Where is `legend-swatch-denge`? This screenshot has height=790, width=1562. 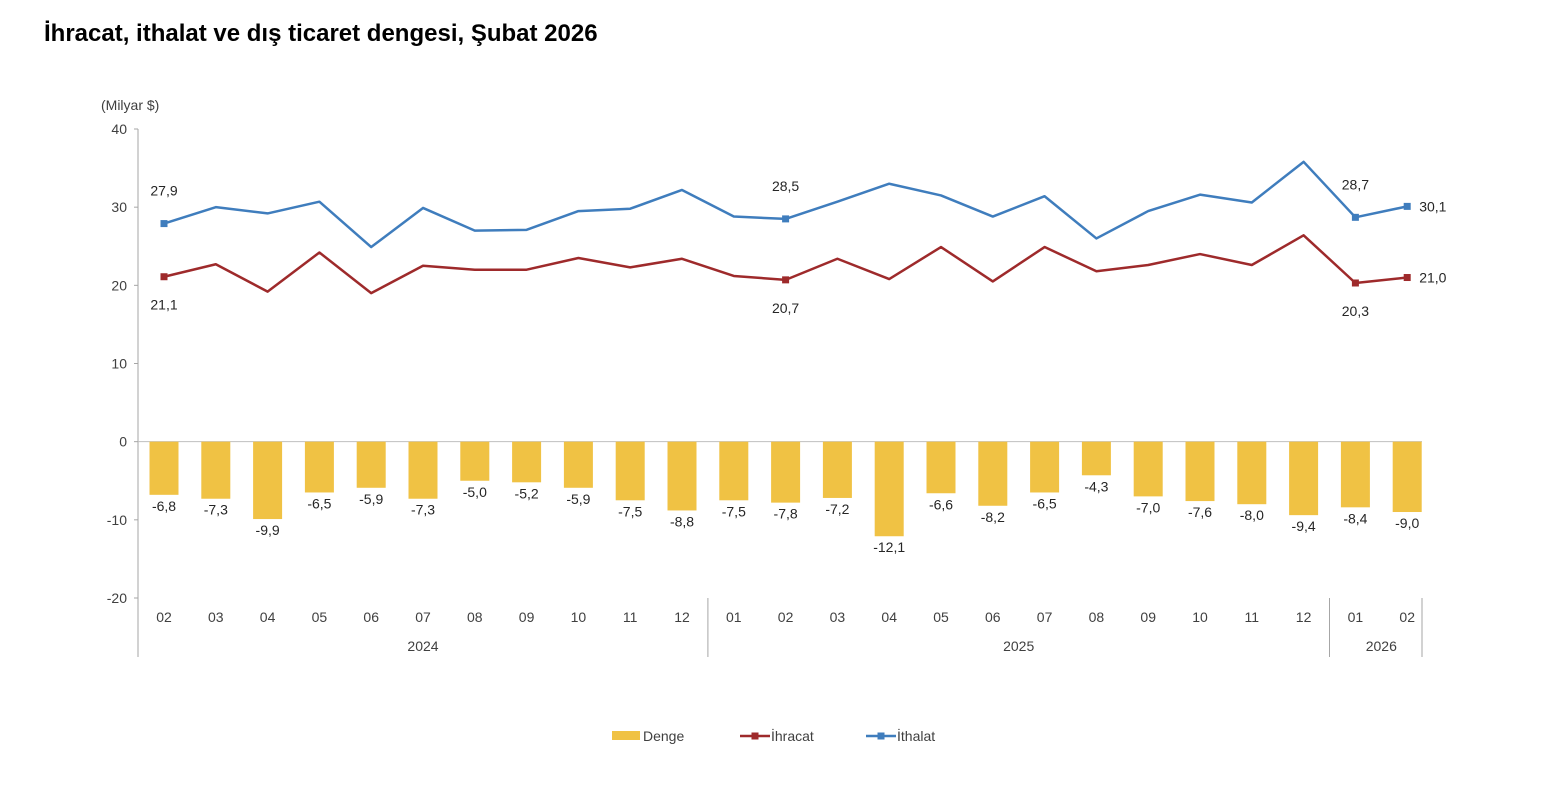 legend-swatch-denge is located at coordinates (626, 735).